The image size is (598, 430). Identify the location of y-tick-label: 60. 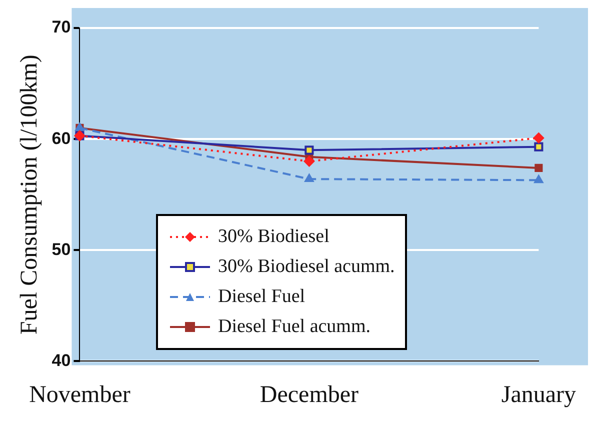
(61, 138).